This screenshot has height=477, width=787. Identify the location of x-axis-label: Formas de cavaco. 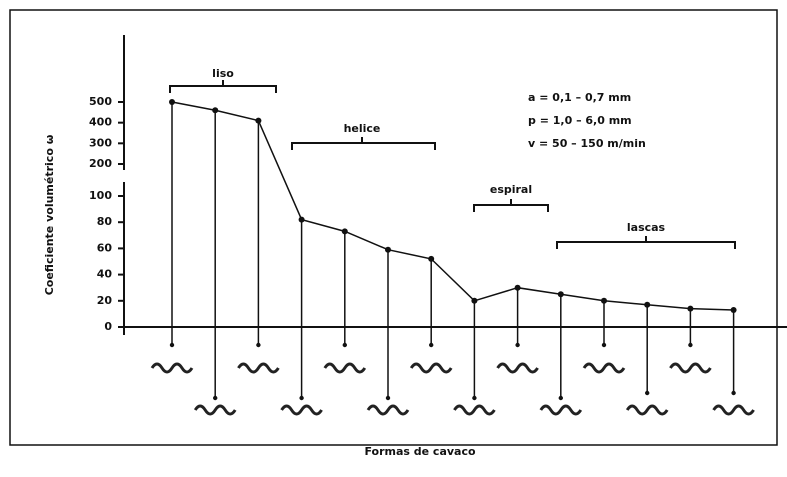
(420, 451).